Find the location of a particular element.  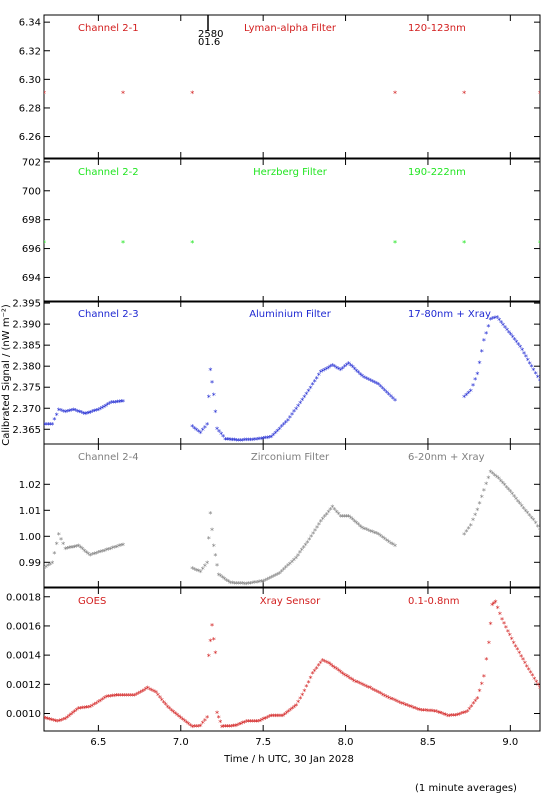

marker-annotation-text: 2580 is located at coordinates (210, 34).